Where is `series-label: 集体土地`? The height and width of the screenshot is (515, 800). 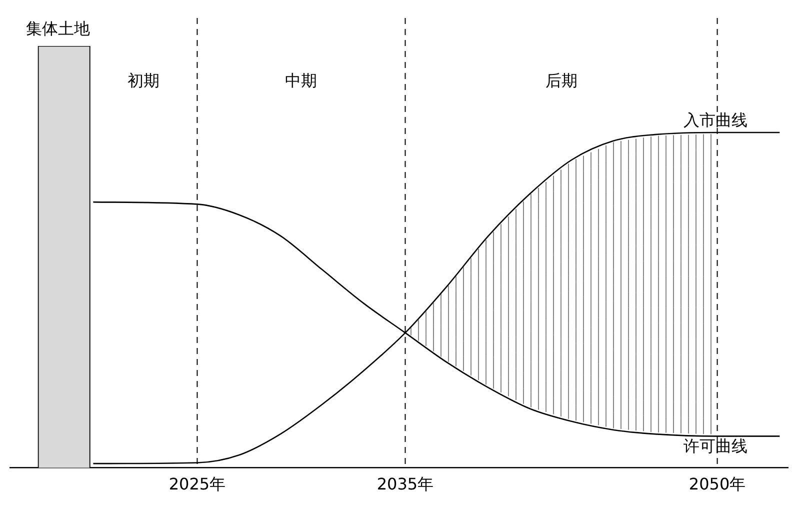 series-label: 集体土地 is located at coordinates (58, 28).